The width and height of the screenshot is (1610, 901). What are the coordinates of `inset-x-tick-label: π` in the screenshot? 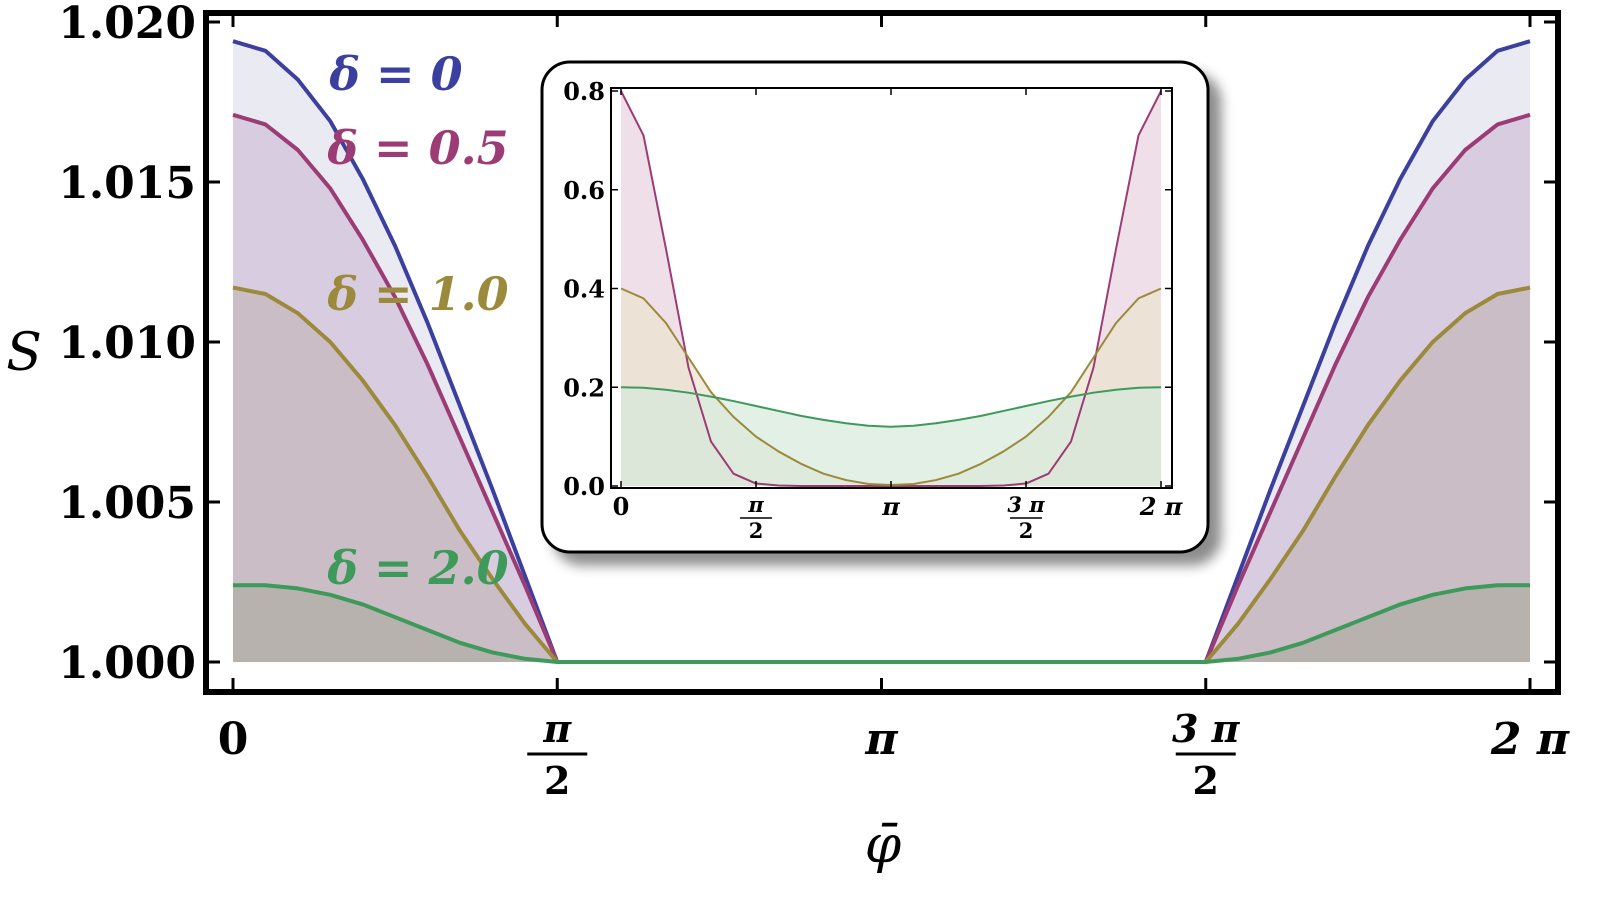 It's located at (890, 506).